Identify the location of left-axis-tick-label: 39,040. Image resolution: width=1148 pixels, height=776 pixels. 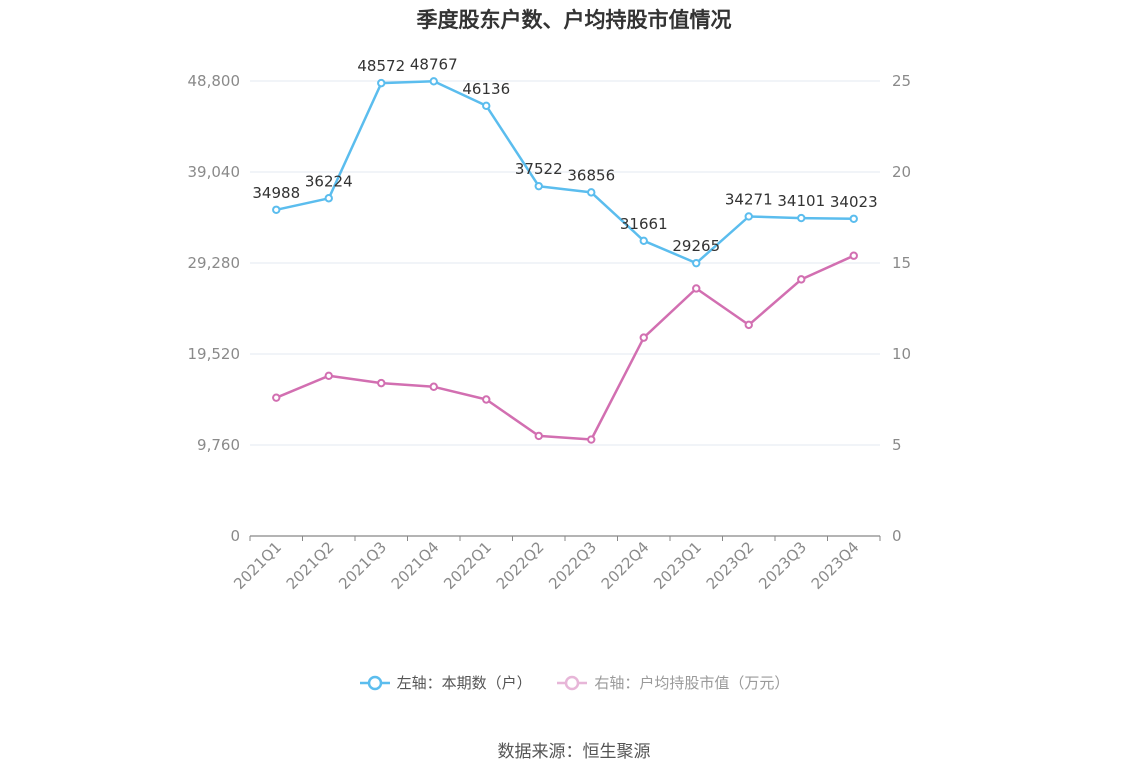
(214, 172).